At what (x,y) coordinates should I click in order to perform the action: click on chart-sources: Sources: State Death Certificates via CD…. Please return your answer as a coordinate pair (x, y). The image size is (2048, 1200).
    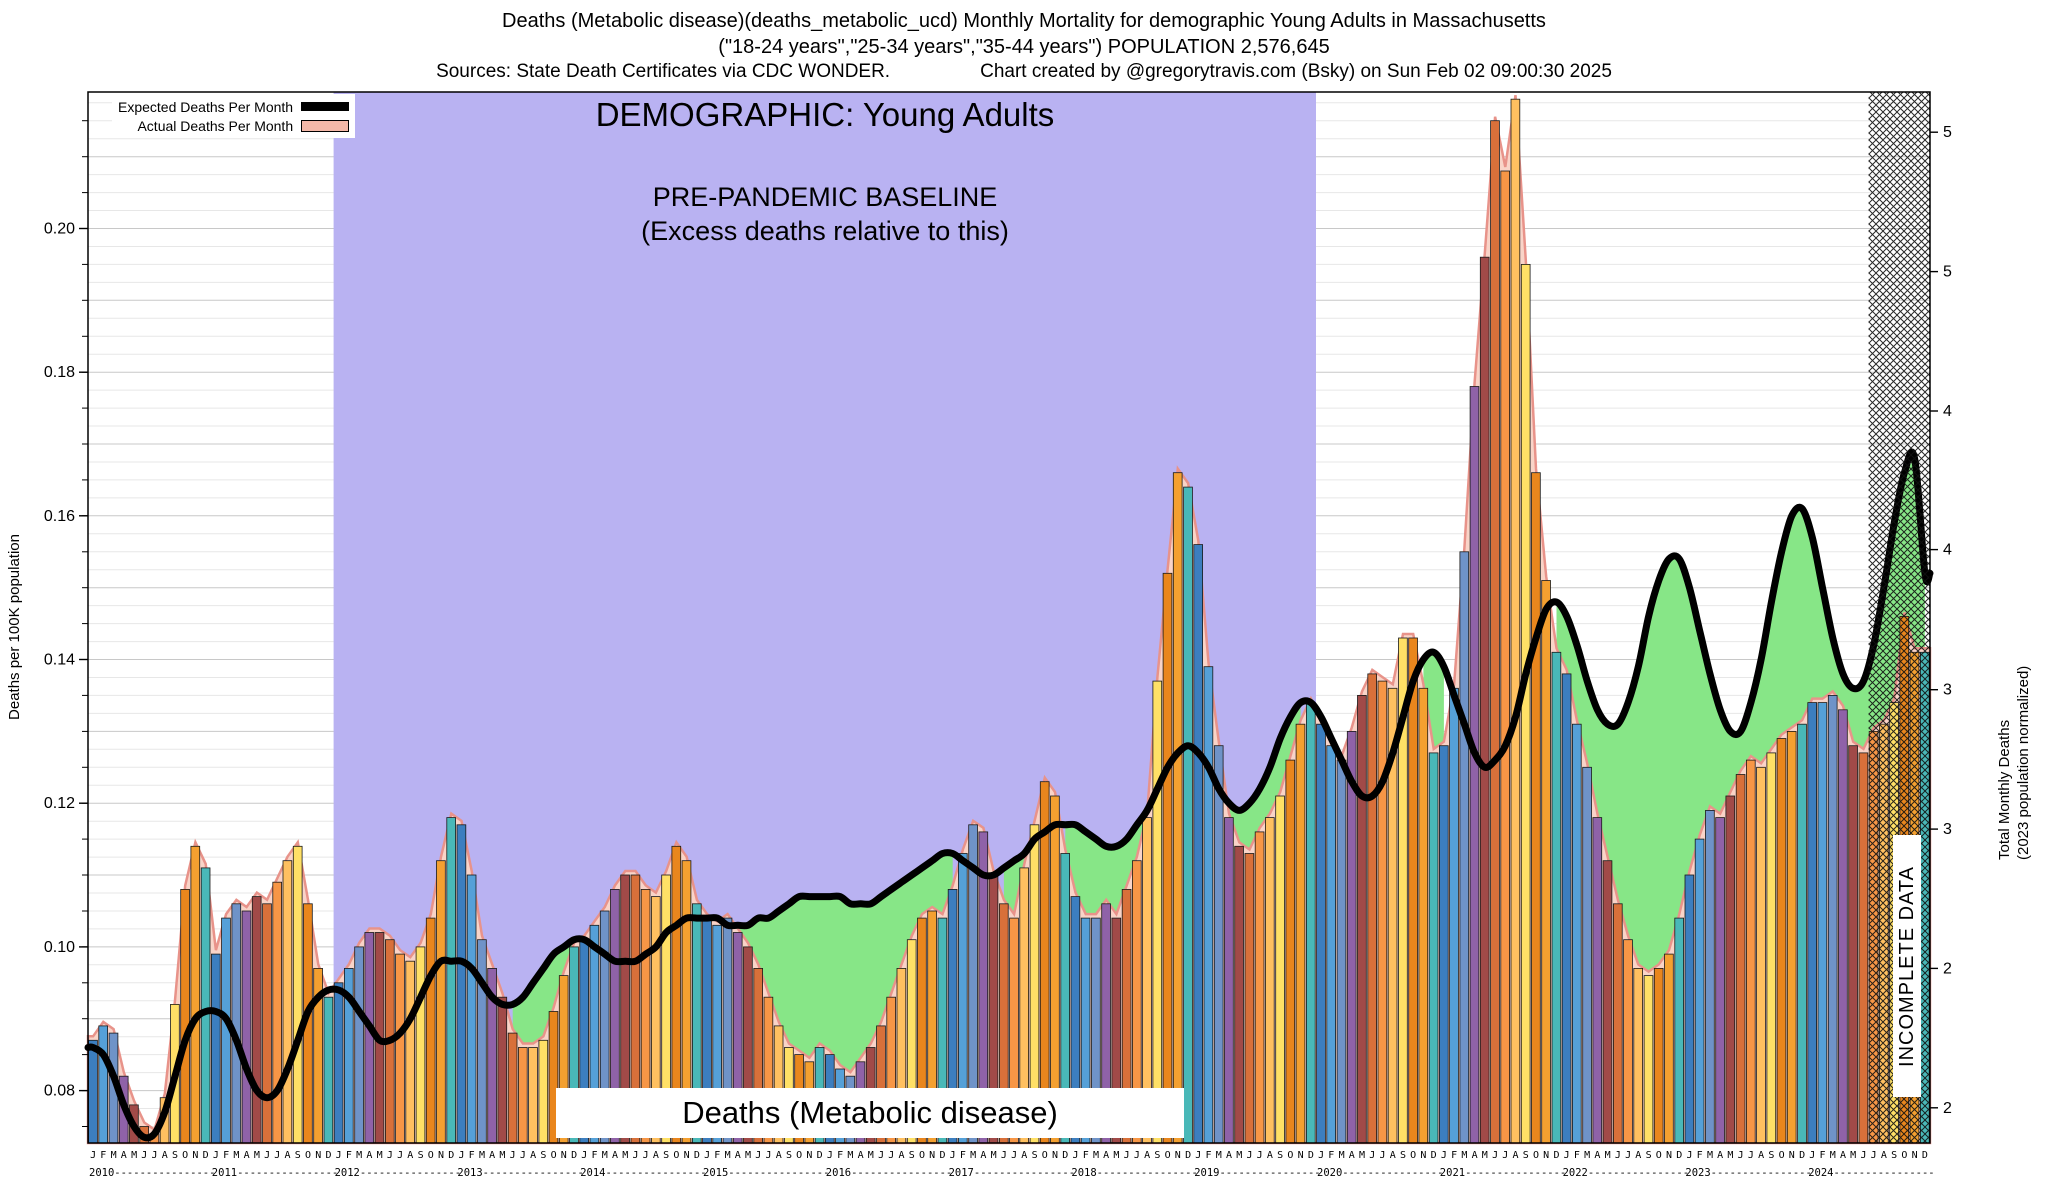
    Looking at the image, I should click on (663, 71).